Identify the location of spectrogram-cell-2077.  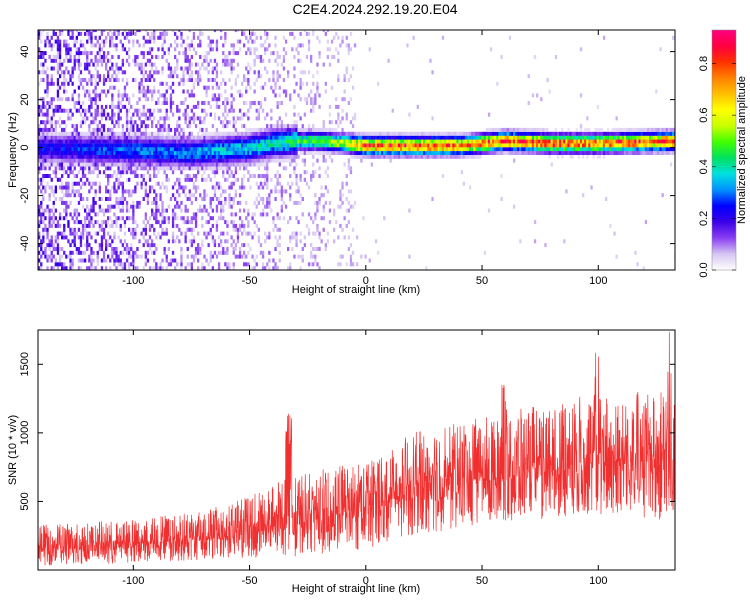
(173, 241).